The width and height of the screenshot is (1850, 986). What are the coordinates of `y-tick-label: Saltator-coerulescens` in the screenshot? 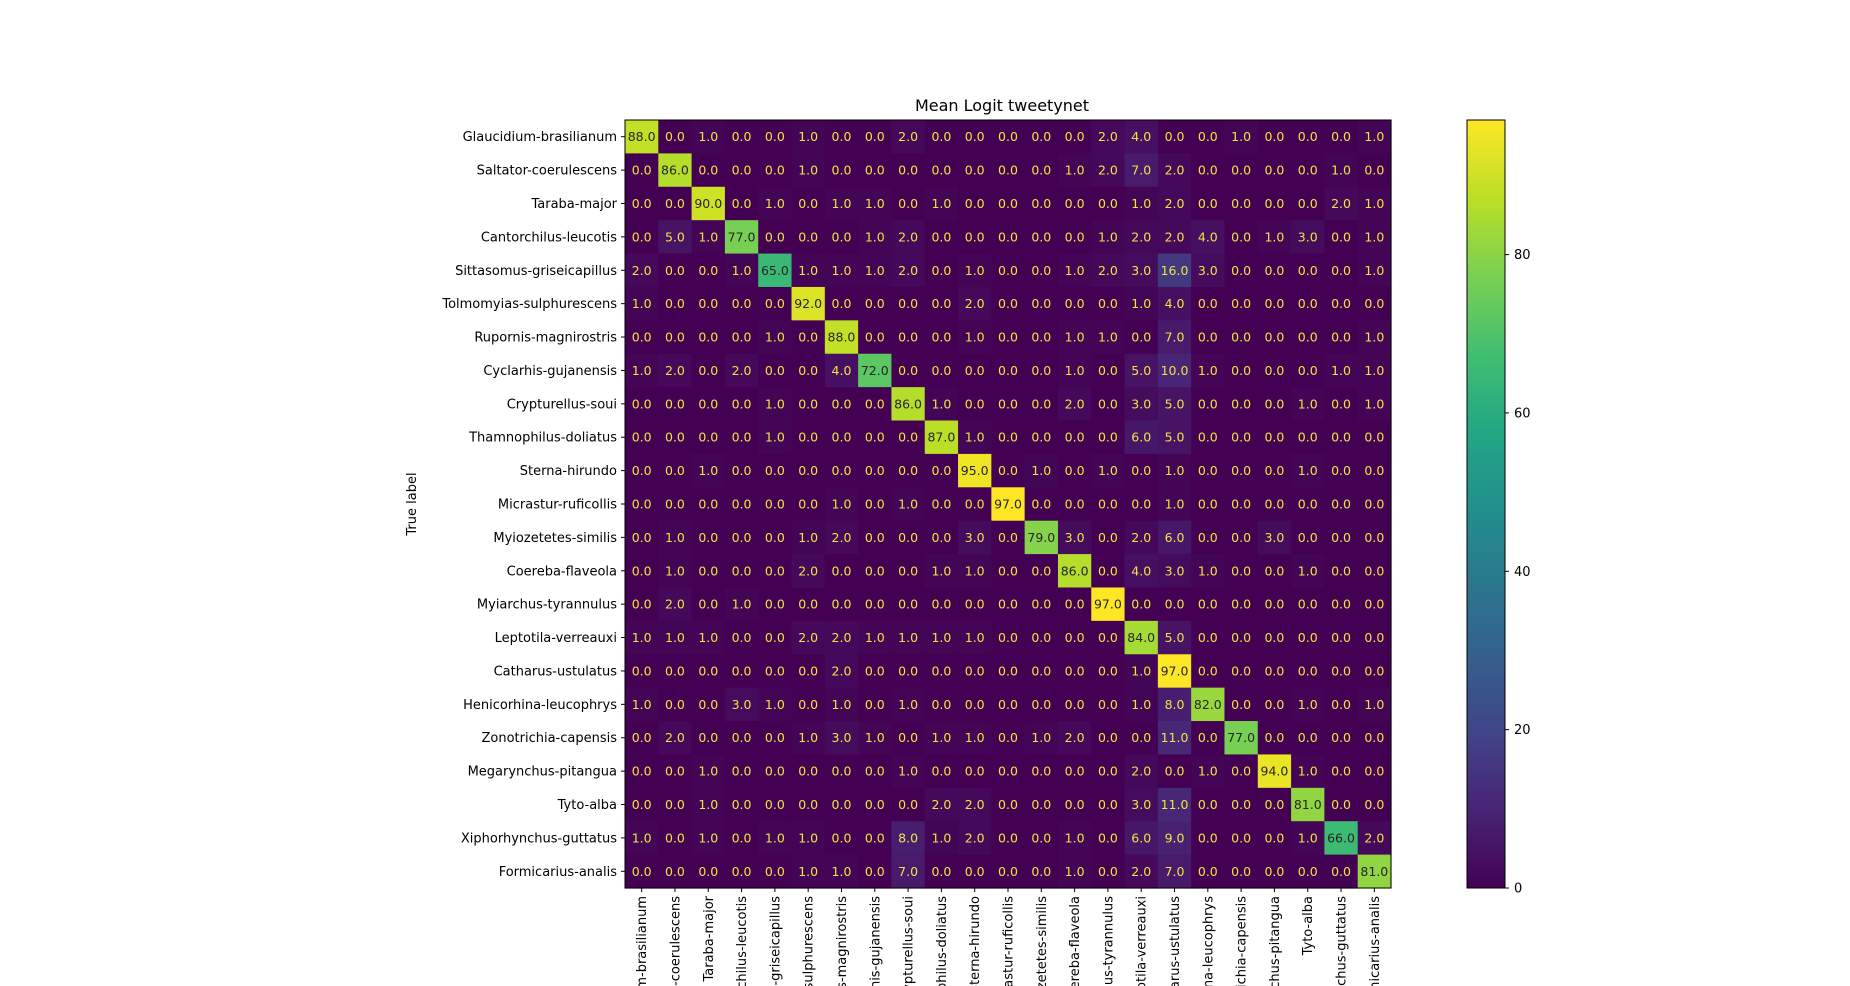 It's located at (547, 171).